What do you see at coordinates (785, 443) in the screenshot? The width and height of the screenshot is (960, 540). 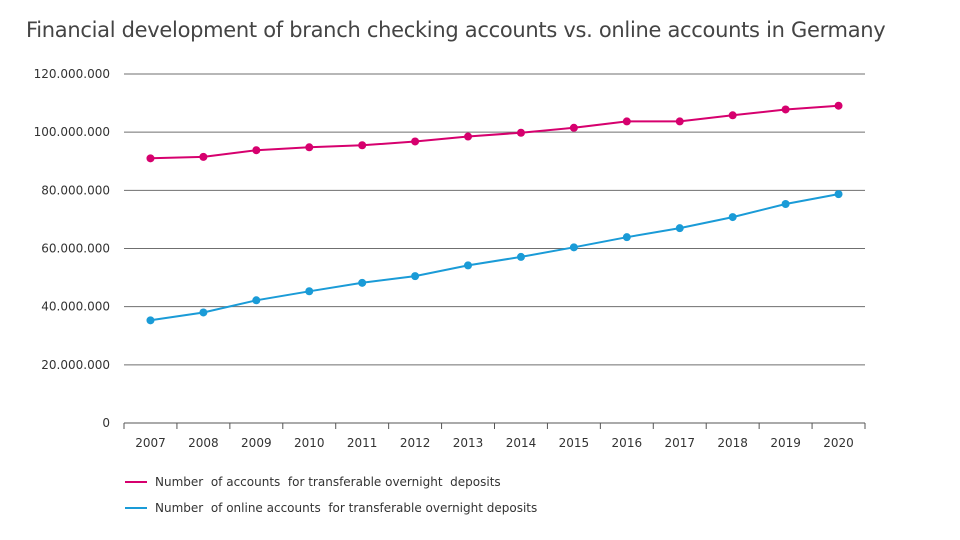 I see `x-tick-label: 2019` at bounding box center [785, 443].